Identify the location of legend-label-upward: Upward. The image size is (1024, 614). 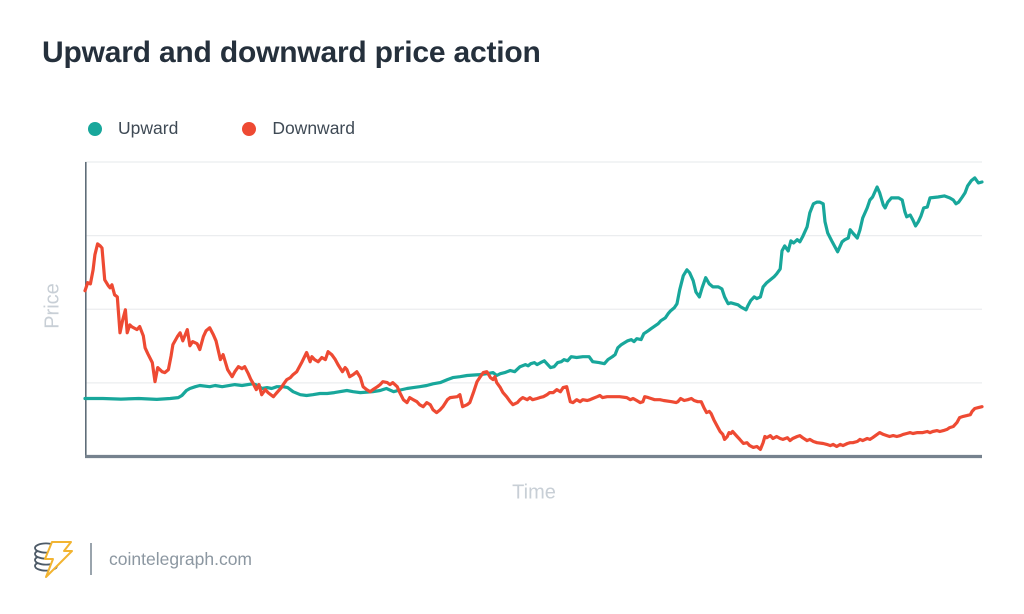
(148, 128).